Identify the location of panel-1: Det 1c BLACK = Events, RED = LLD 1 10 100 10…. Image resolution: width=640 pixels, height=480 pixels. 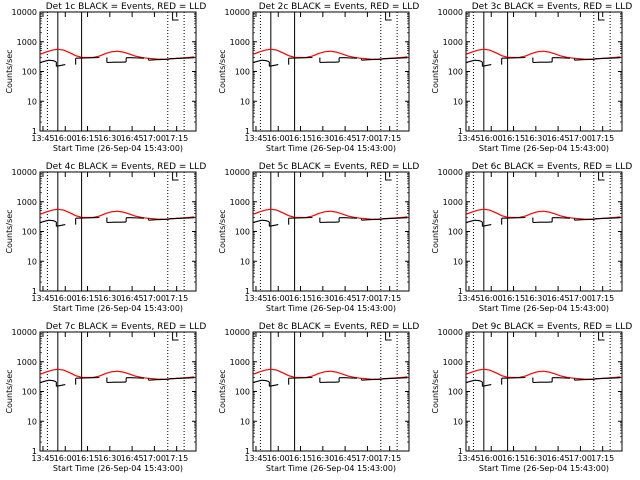
(105, 77).